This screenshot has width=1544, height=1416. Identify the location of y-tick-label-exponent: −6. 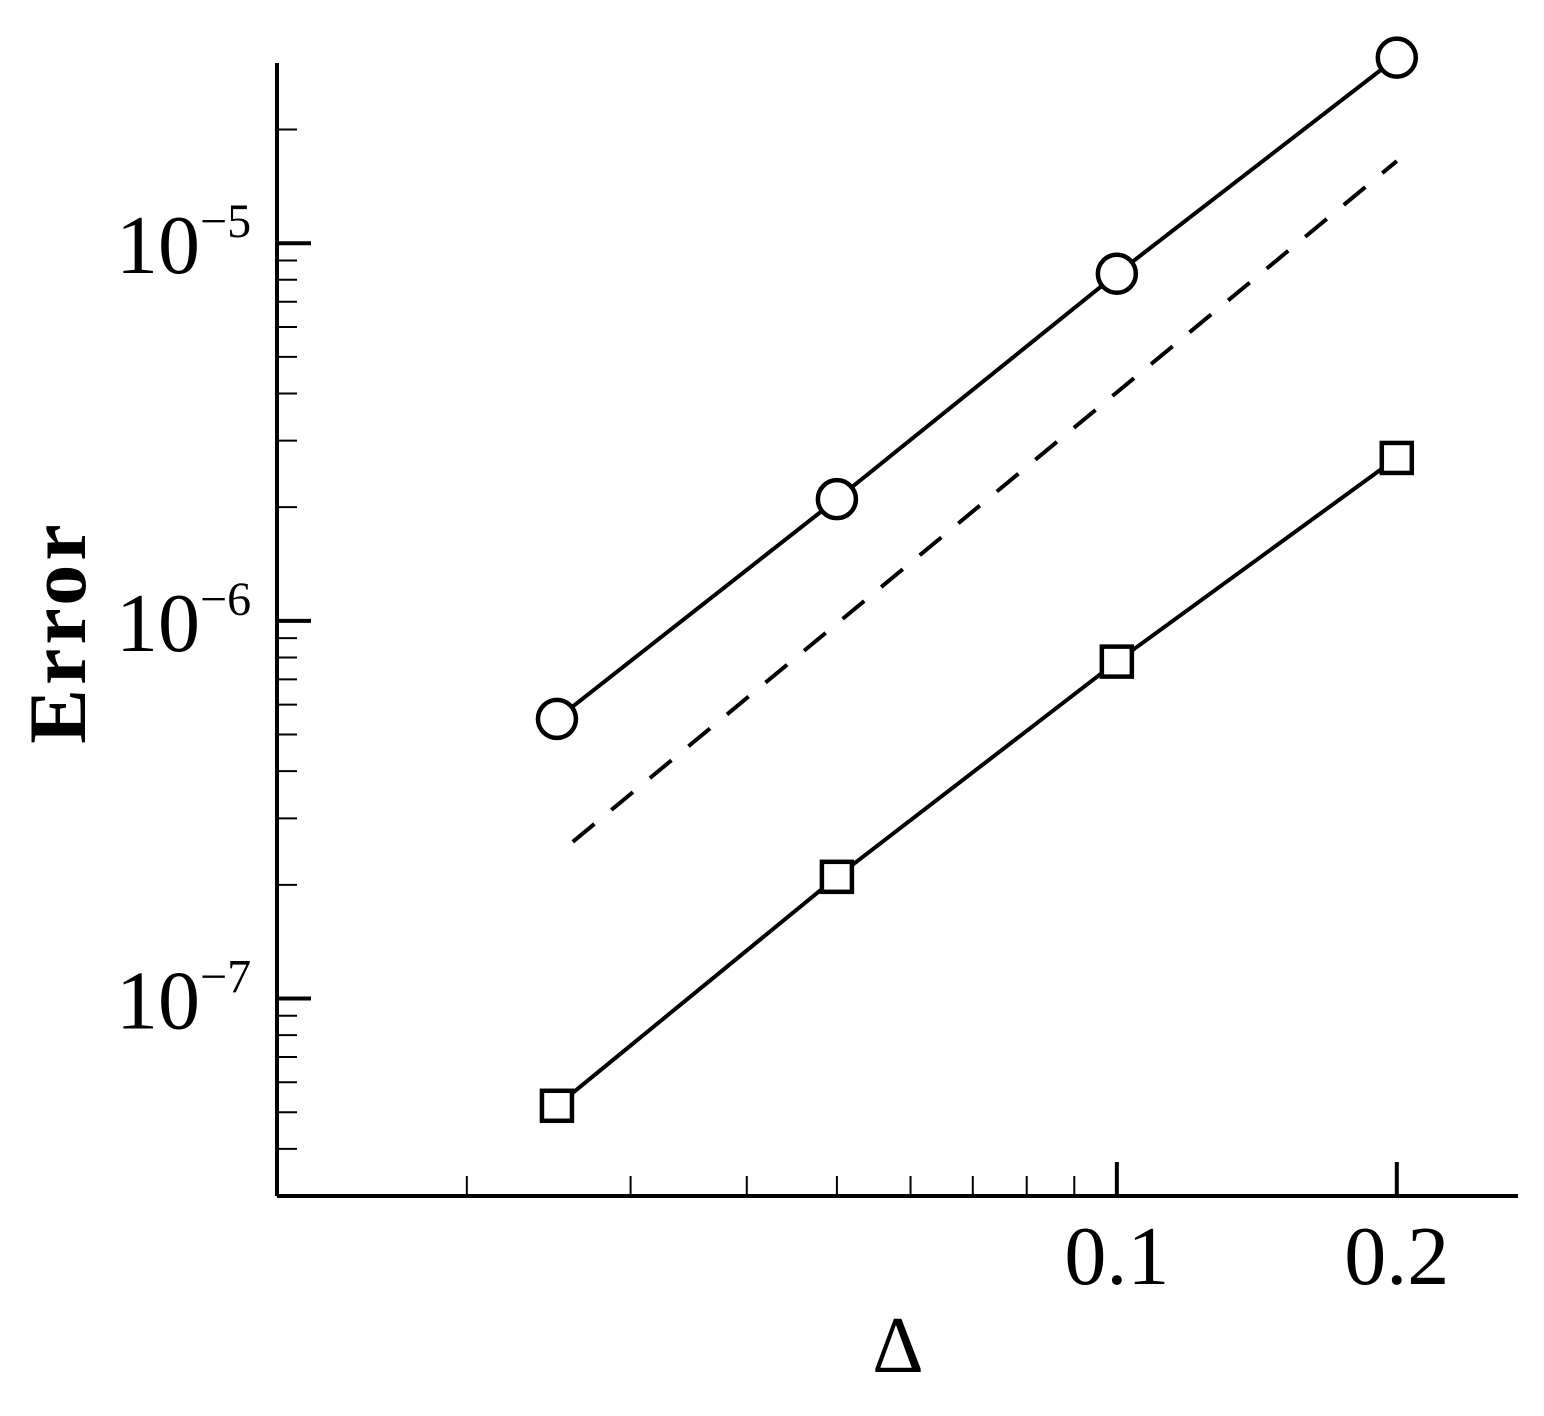
(225, 599).